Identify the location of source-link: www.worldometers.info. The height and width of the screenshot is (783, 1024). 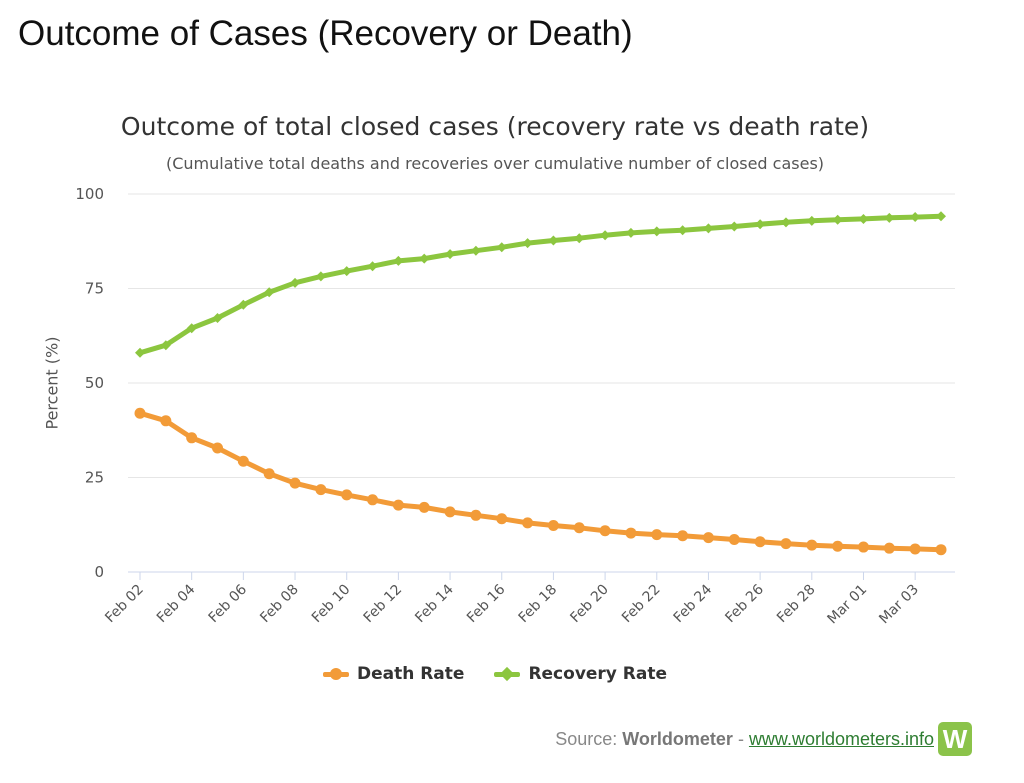
(841, 739).